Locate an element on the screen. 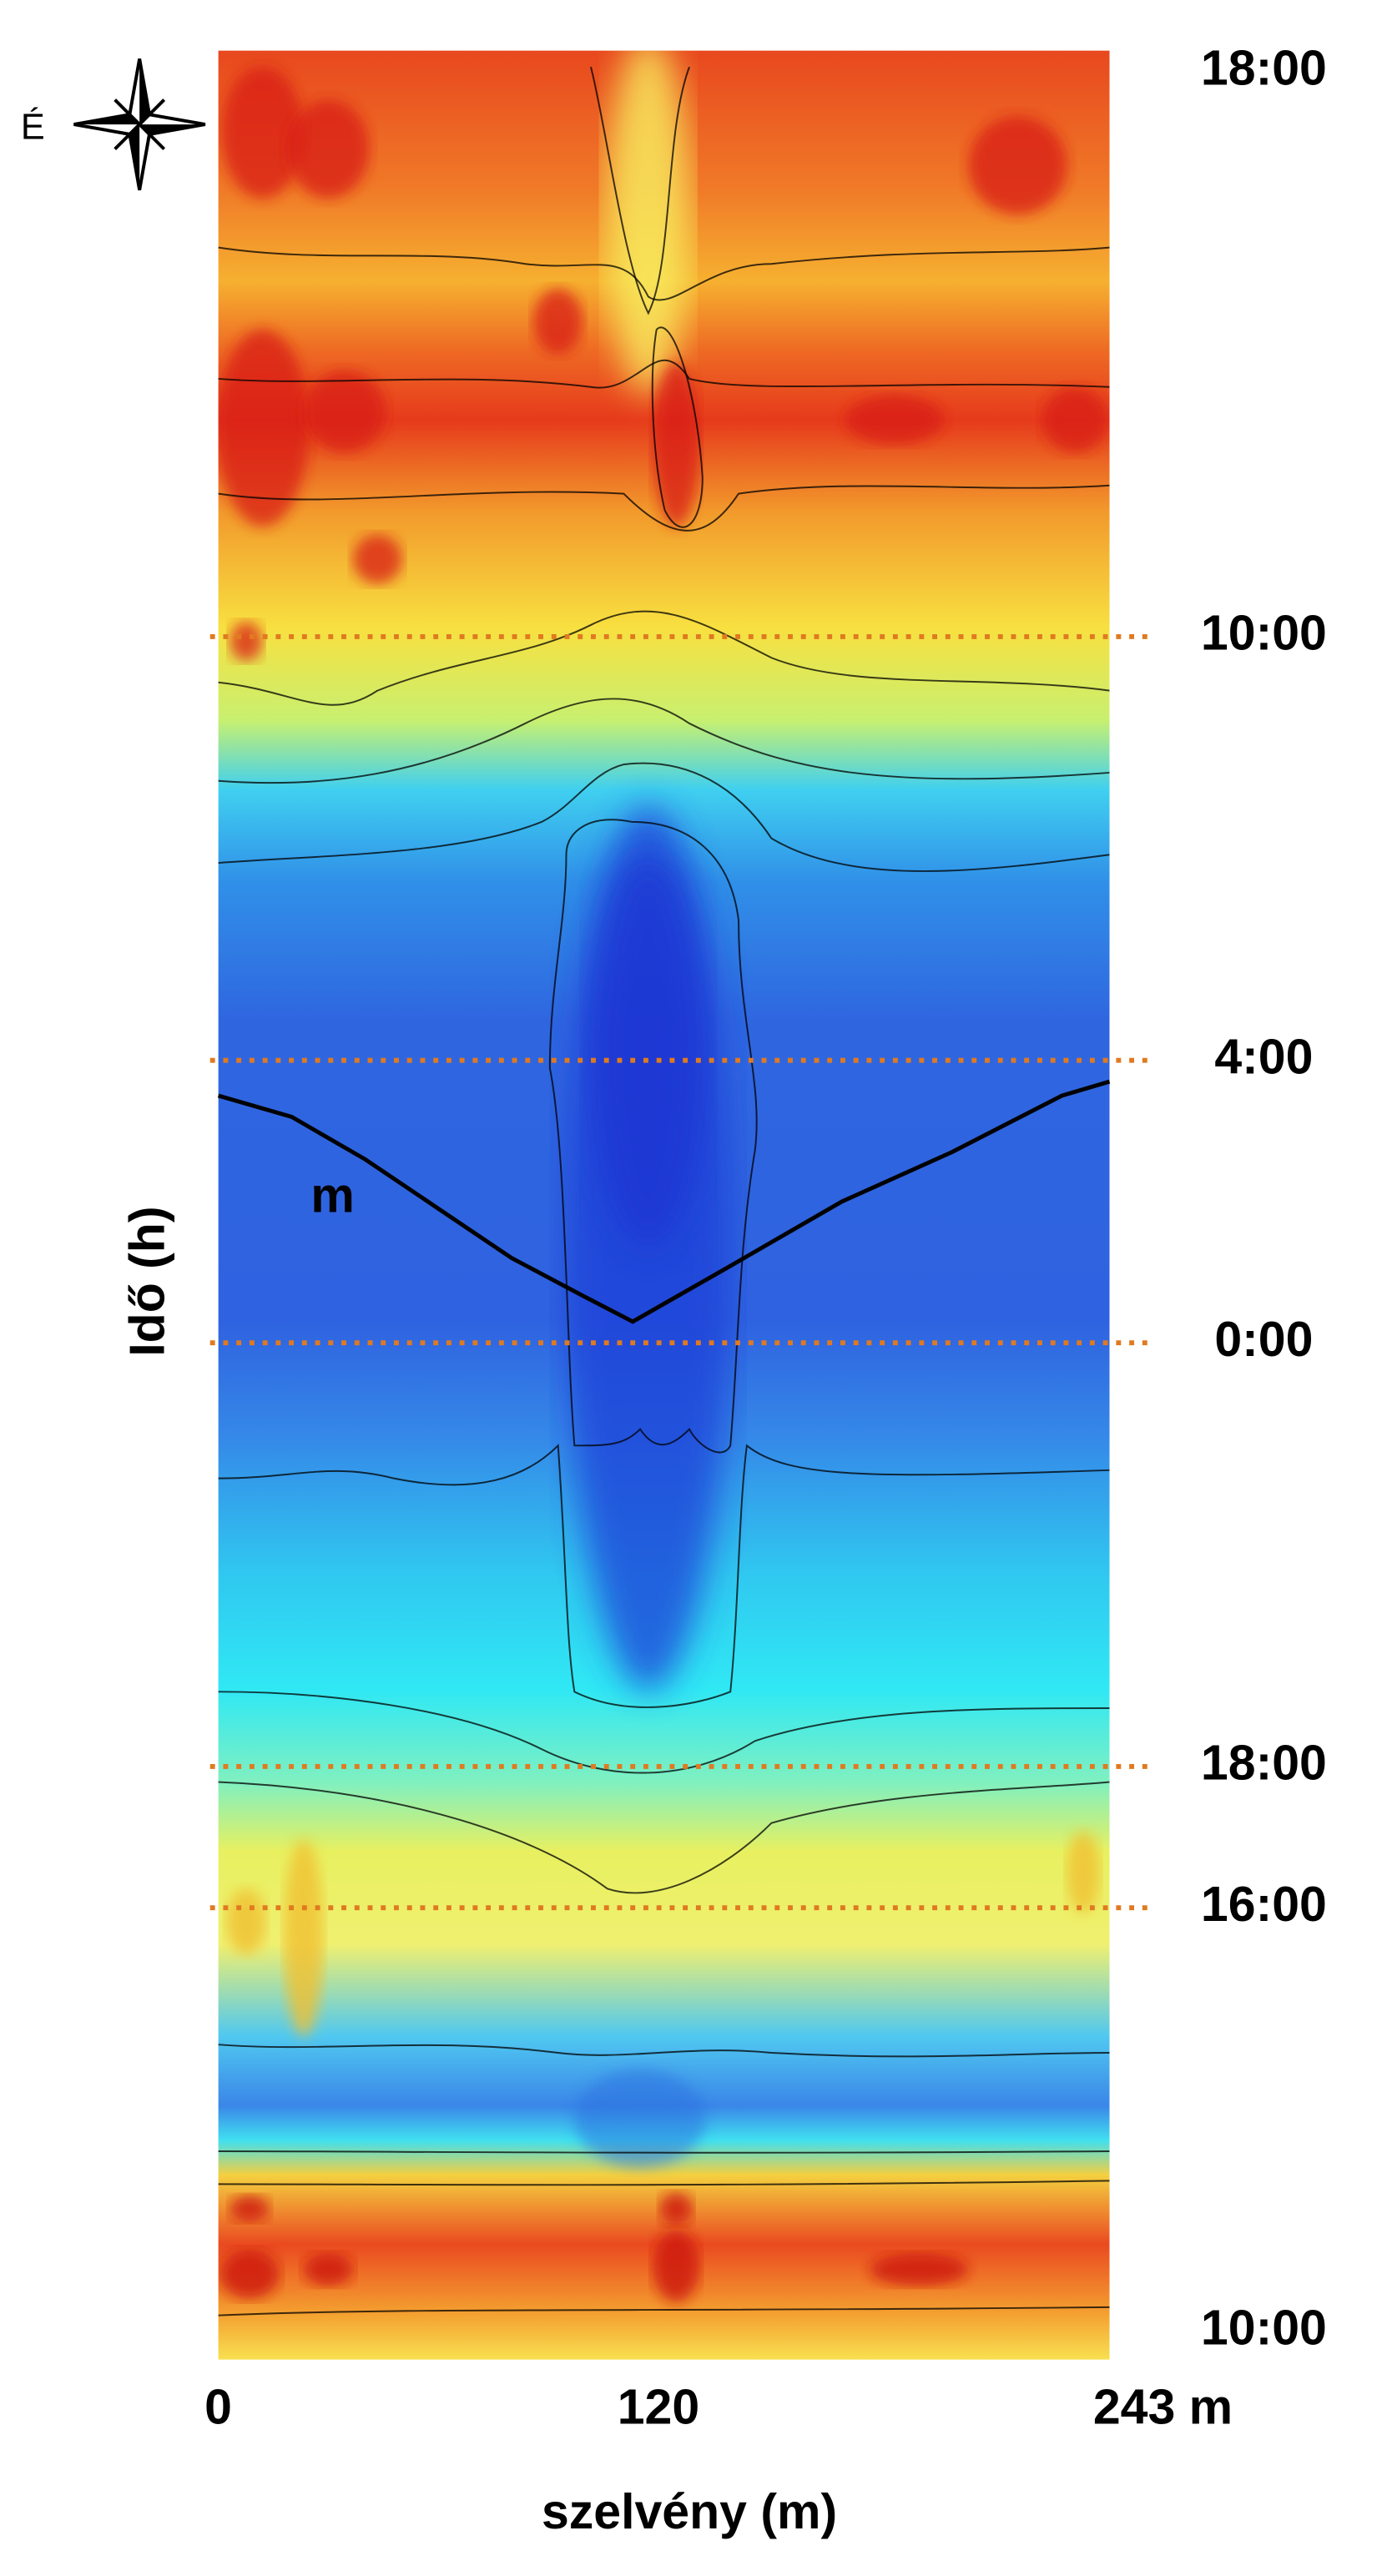 This screenshot has height=2576, width=1382. y-axis-label: Idő (h) is located at coordinates (148, 1282).